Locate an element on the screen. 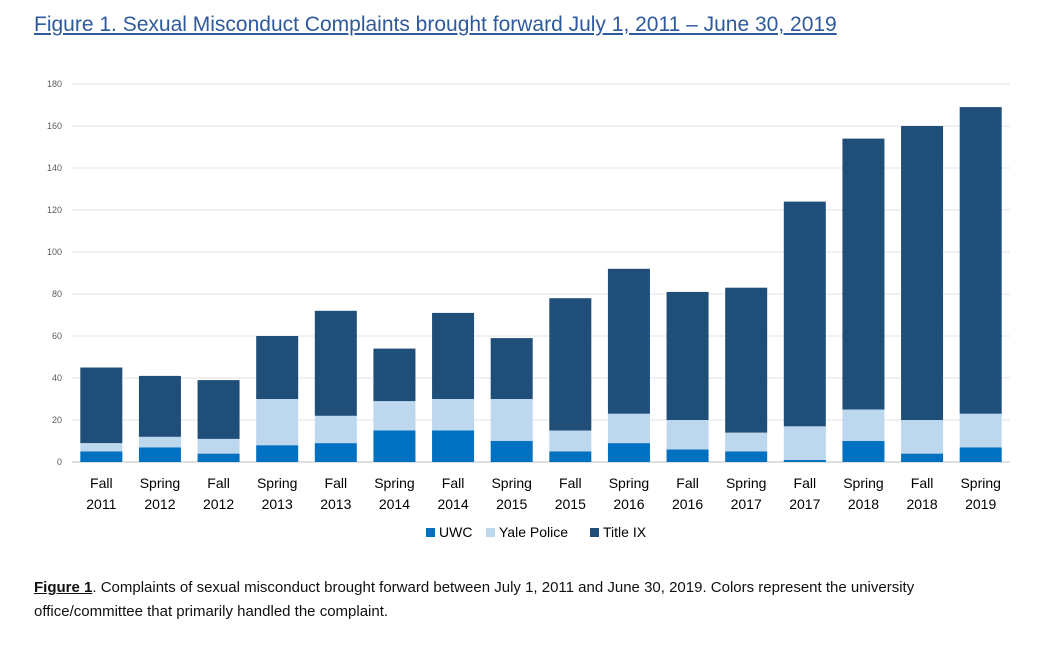 The height and width of the screenshot is (650, 1059). y-tick-label: 180 is located at coordinates (54, 84).